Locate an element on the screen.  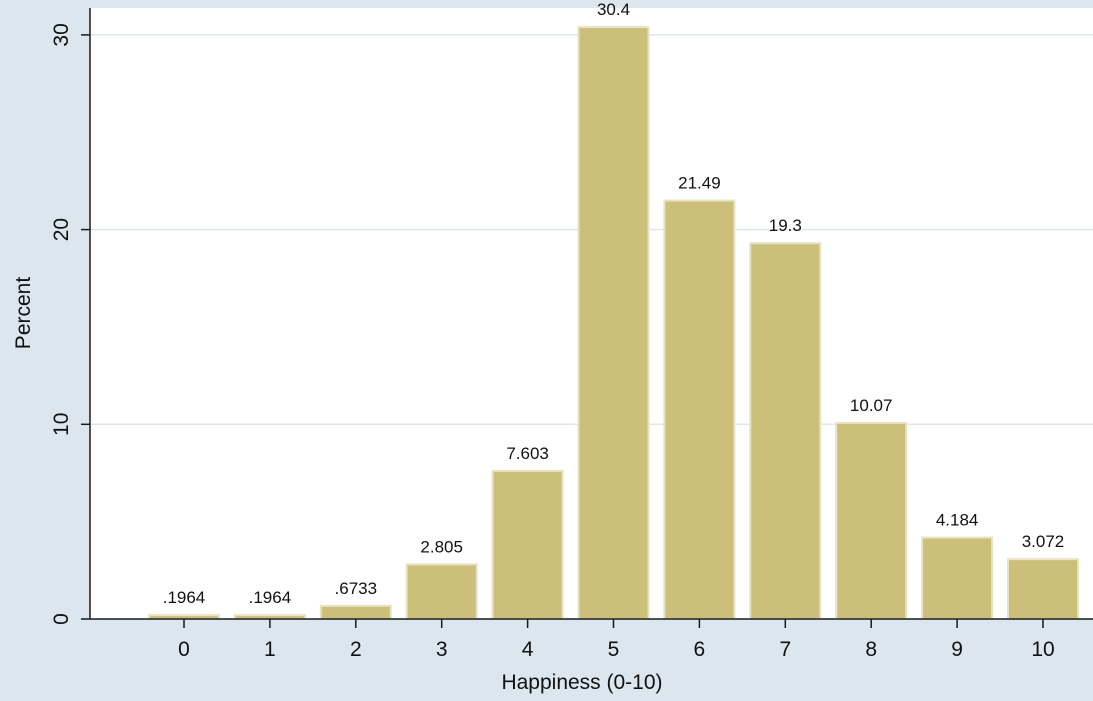
x-tick-label: 10 is located at coordinates (1042, 649).